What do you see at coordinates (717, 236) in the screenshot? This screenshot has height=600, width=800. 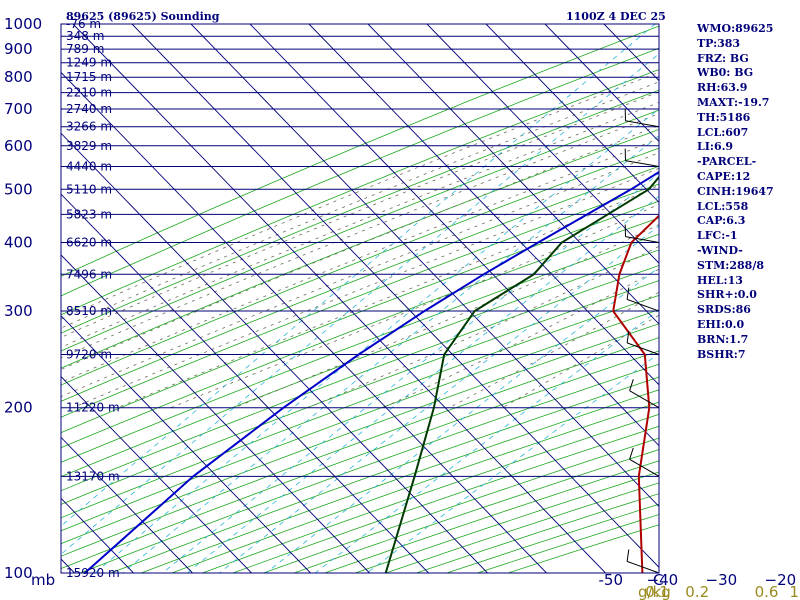 I see `stat-line: LFC:-1` at bounding box center [717, 236].